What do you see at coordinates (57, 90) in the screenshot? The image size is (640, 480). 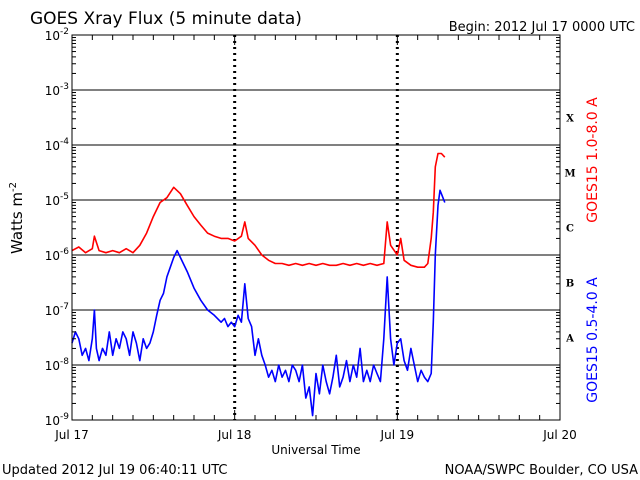 I see `y-tick-label: 10⁻³` at bounding box center [57, 90].